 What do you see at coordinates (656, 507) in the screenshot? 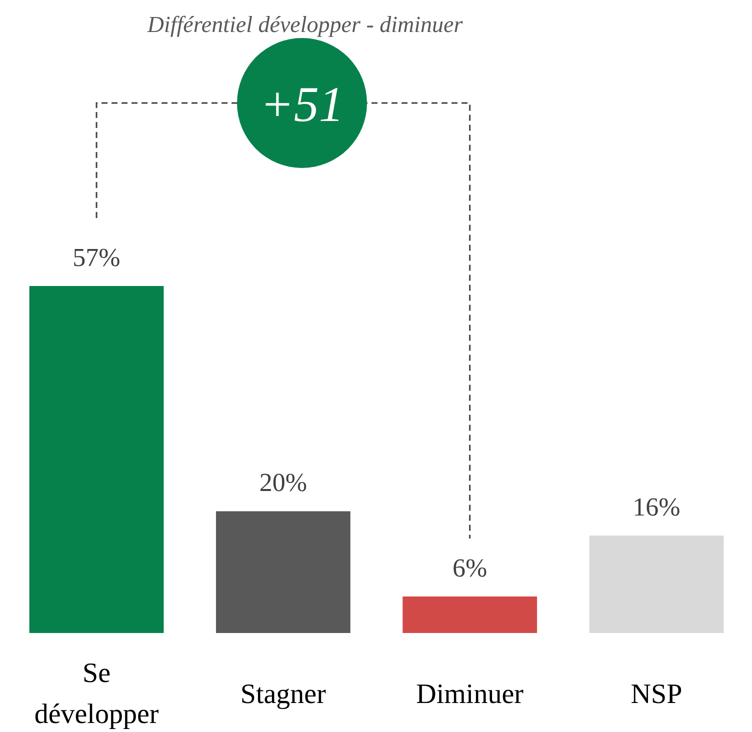
I see `data-label: 16%` at bounding box center [656, 507].